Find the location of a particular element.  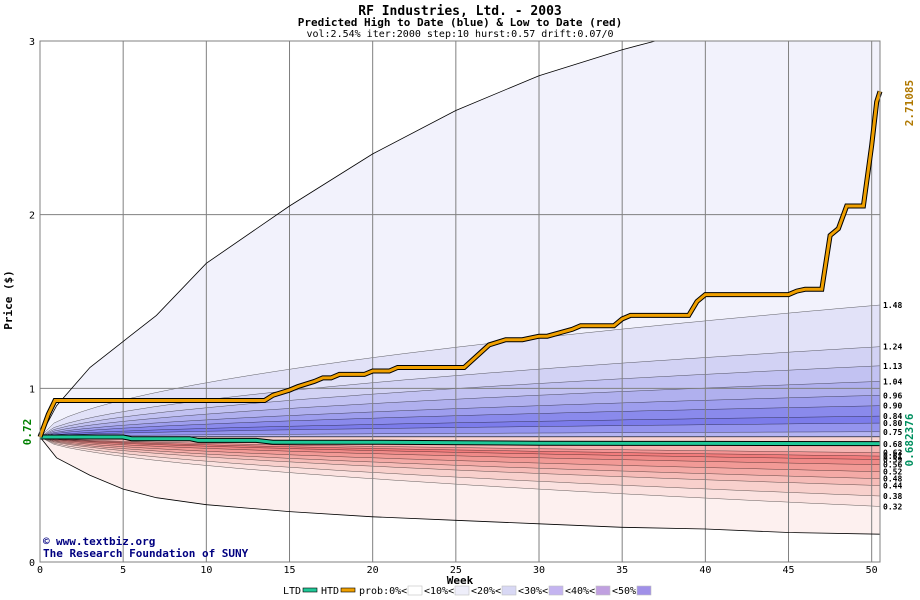

legend-label: <10%< is located at coordinates (439, 591).